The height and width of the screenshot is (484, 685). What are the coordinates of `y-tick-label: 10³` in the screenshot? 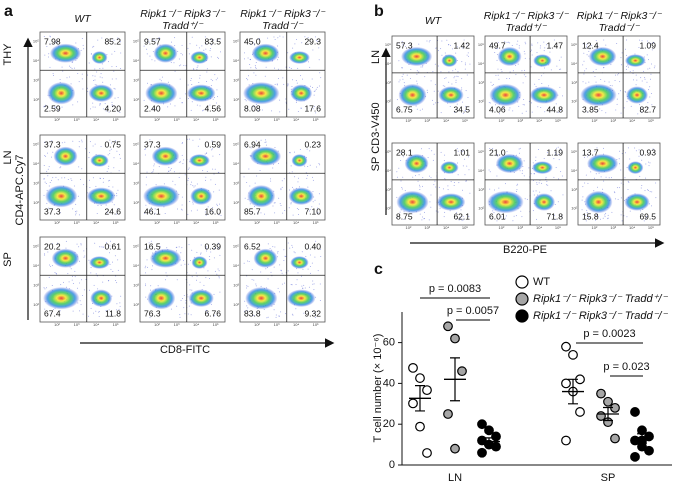 It's located at (136, 80).